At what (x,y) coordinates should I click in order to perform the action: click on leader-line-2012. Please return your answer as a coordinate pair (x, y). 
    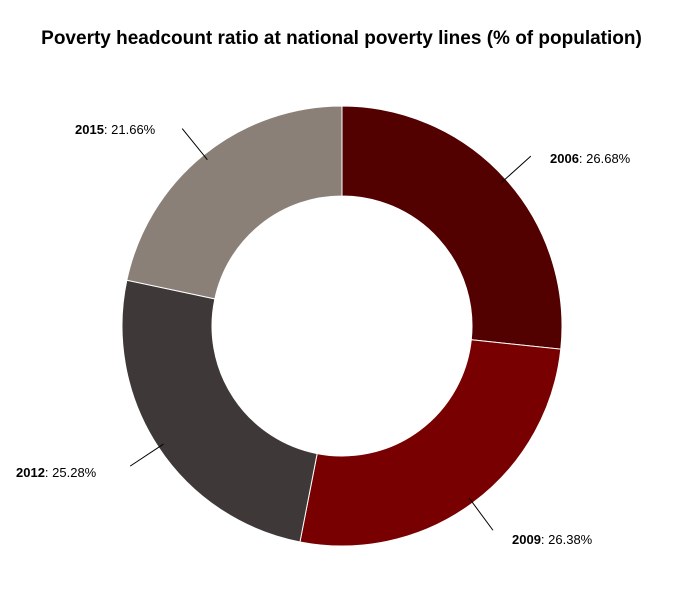
    Looking at the image, I should click on (146, 455).